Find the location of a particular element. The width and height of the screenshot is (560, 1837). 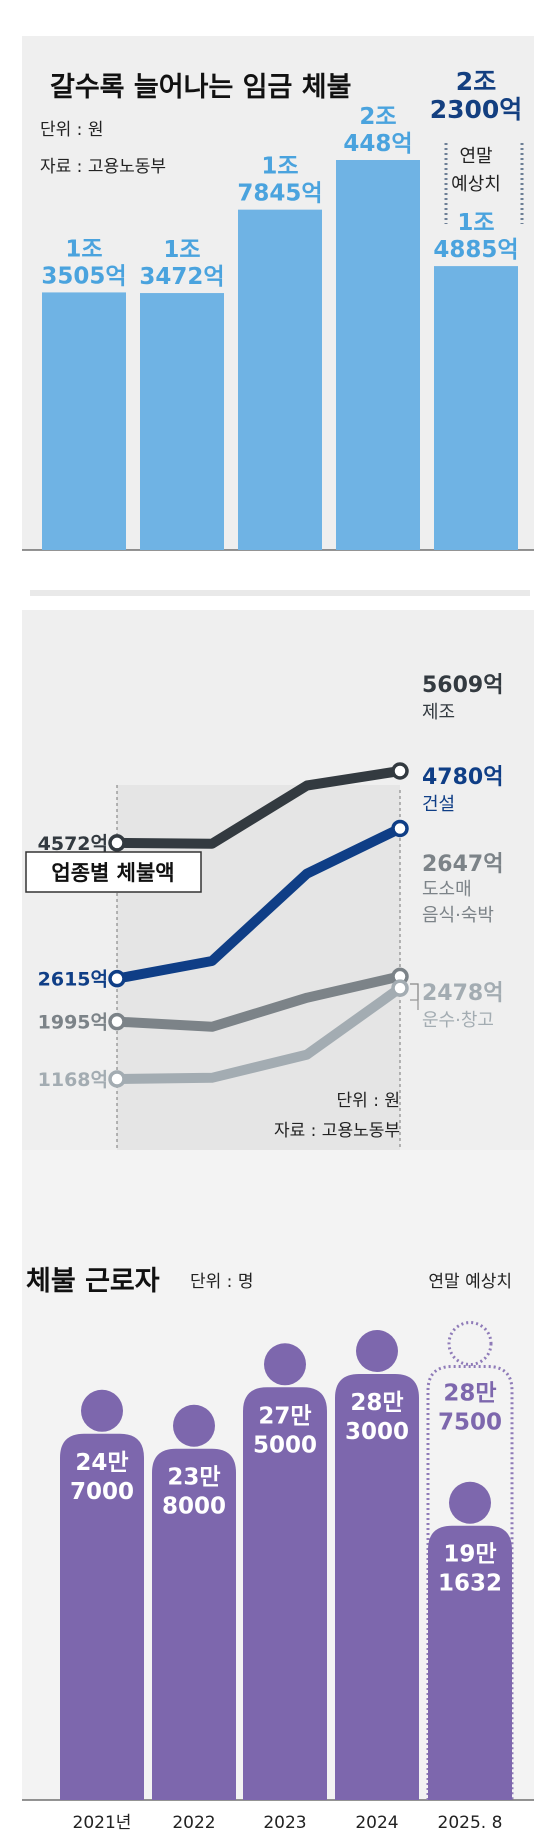

workers-value-label-4-1: 1632 is located at coordinates (470, 1584).